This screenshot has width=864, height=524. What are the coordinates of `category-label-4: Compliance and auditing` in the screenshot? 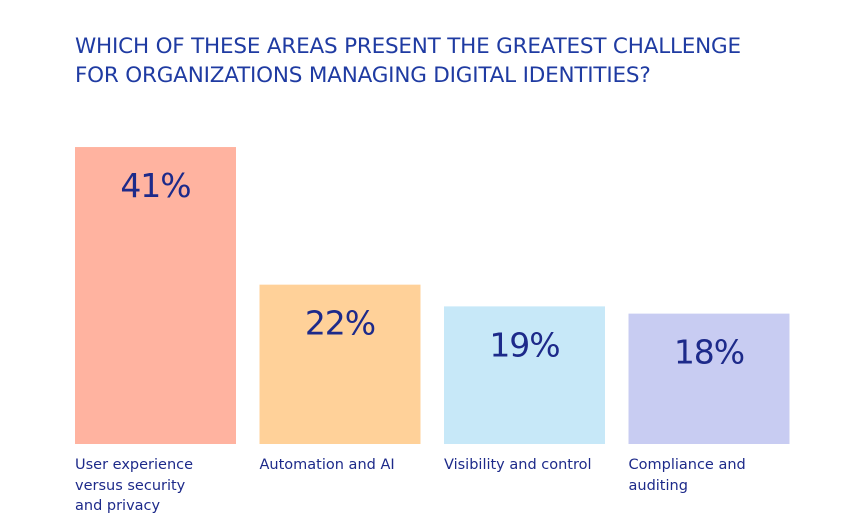 It's located at (711, 475).